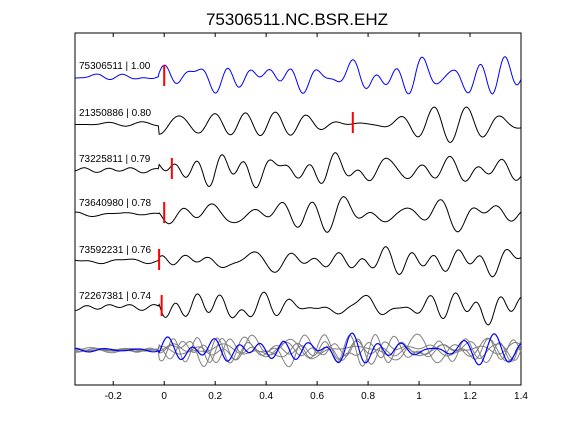  I want to click on trace-label: 75306511 | 1.00, so click(115, 66).